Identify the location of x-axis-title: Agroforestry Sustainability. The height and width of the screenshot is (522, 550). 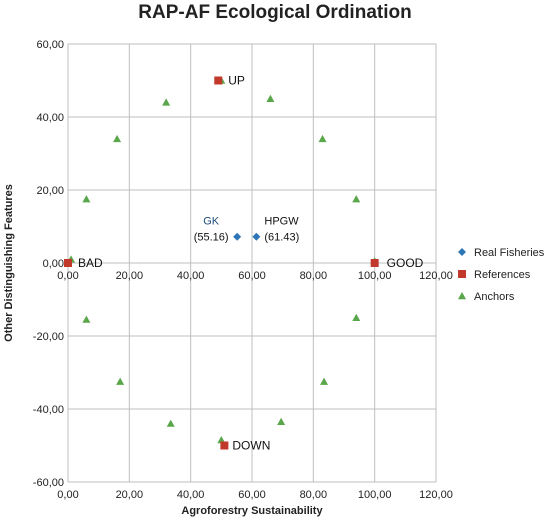
(252, 511).